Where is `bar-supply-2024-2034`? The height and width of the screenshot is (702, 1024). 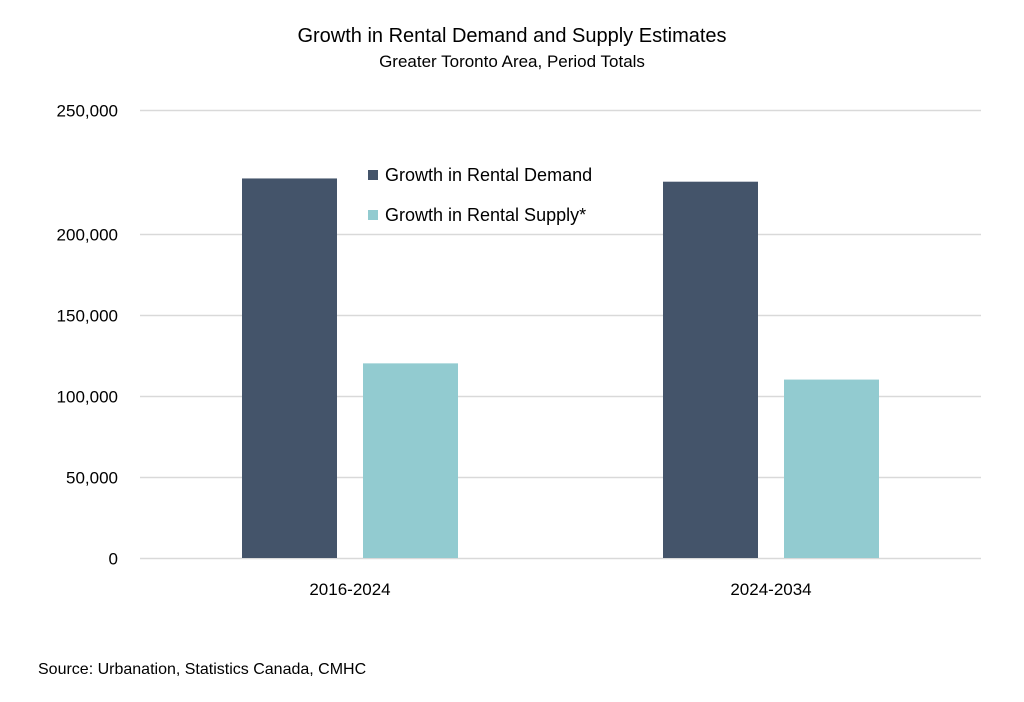
bar-supply-2024-2034 is located at coordinates (831, 468).